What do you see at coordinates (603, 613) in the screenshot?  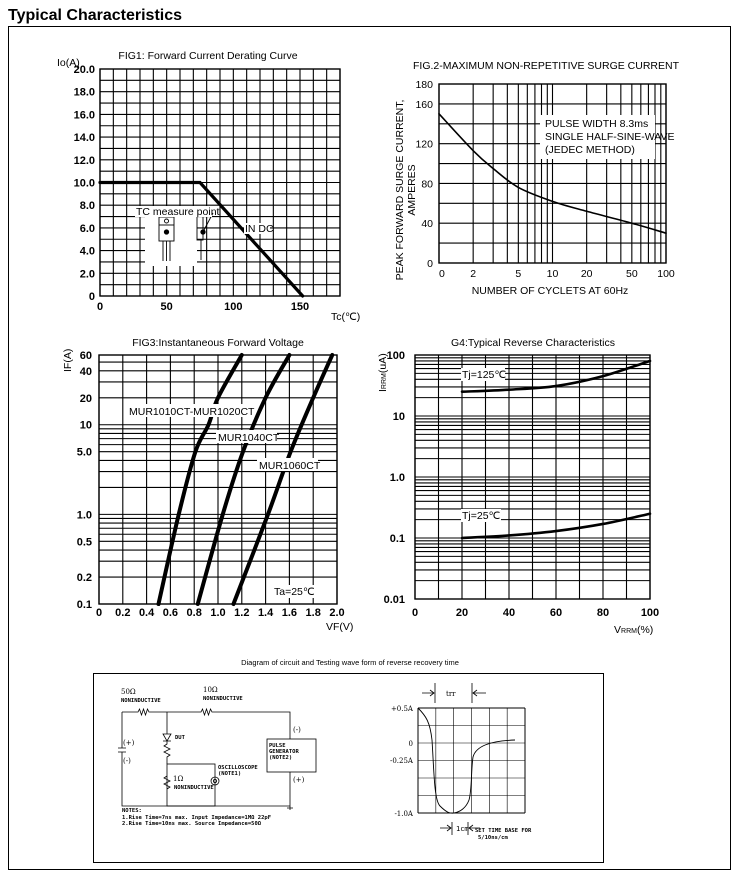 I see `x-tick-label: 80` at bounding box center [603, 613].